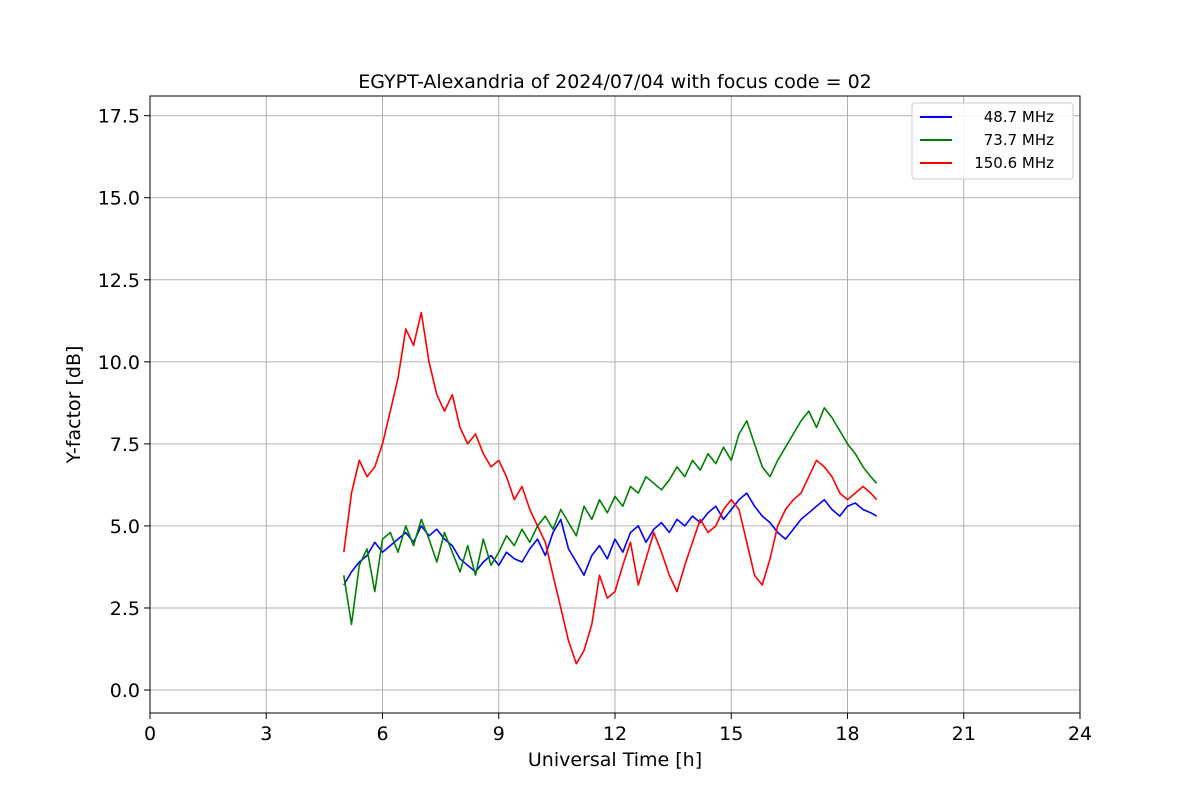 This screenshot has width=1200, height=800. Describe the element at coordinates (119, 117) in the screenshot. I see `y-tick-label: 17.5` at that location.